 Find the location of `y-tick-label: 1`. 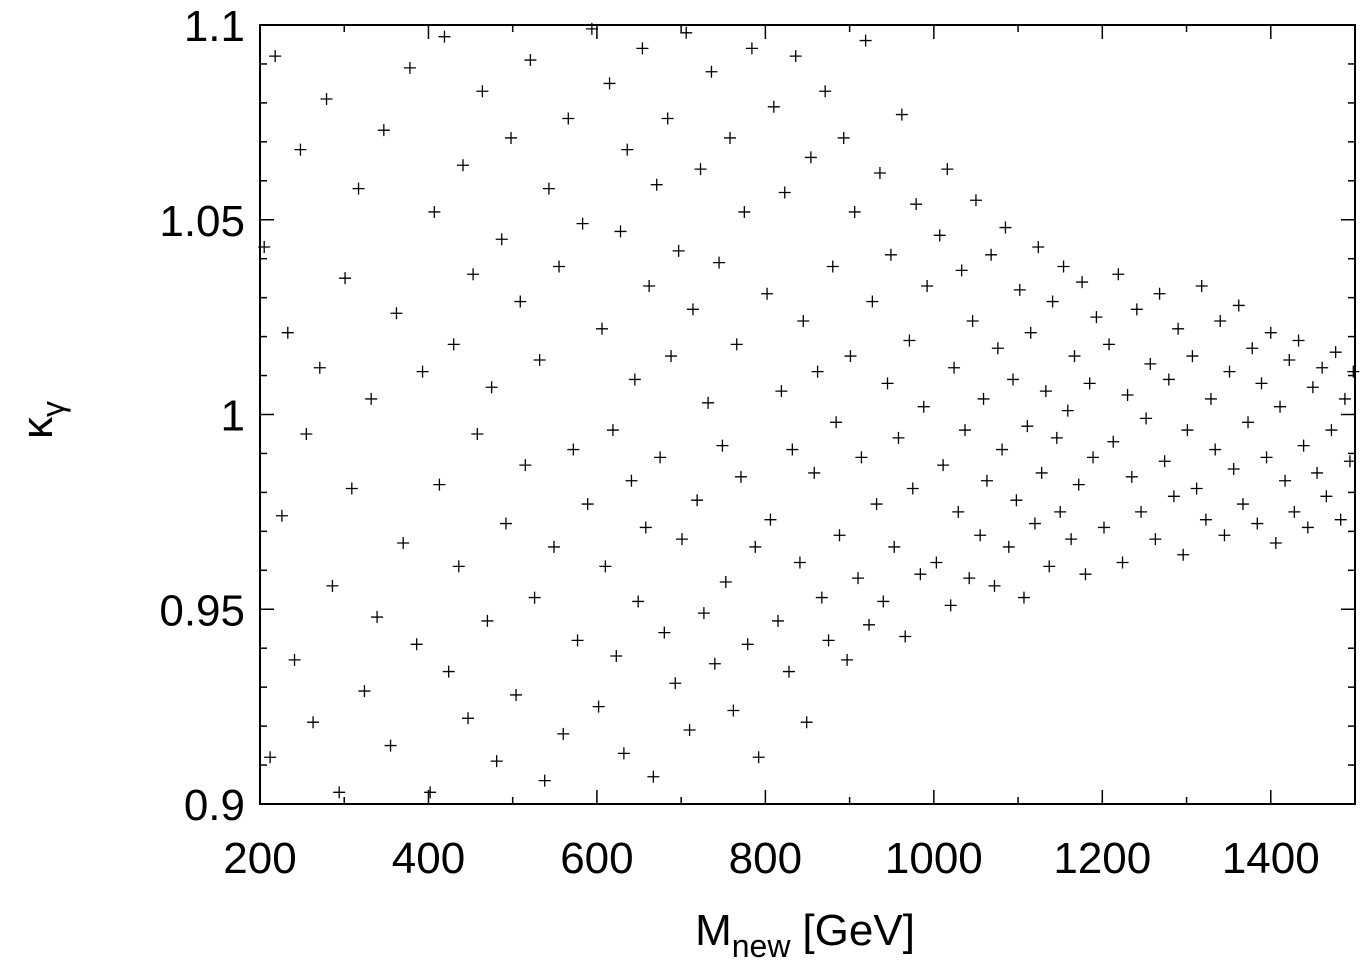

y-tick-label: 1 is located at coordinates (233, 416).